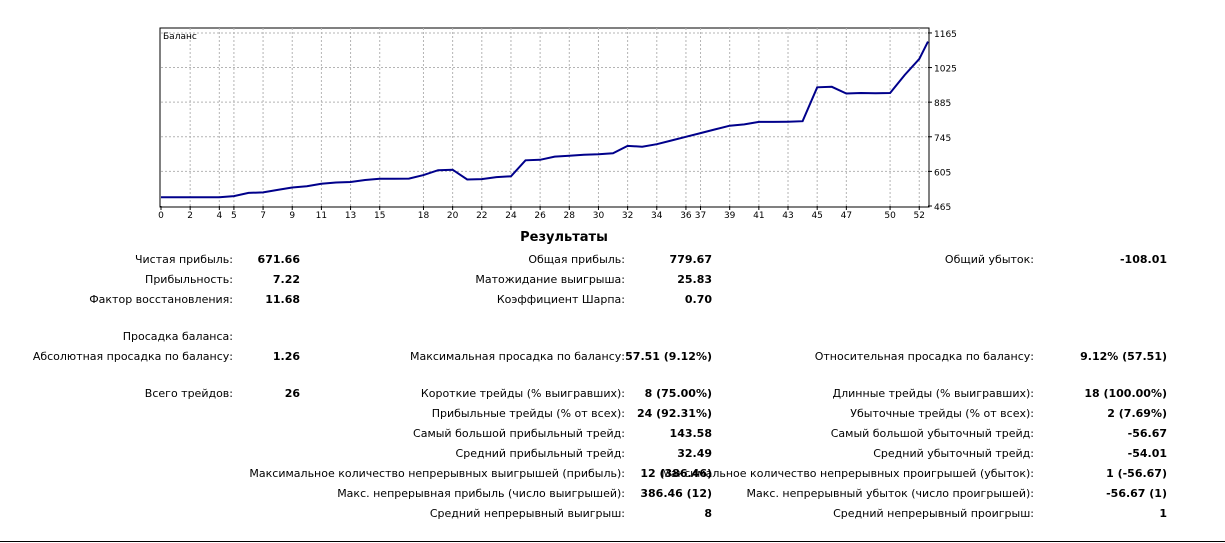 This screenshot has width=1225, height=543. What do you see at coordinates (942, 104) in the screenshot?
I see `y-tick-label: 885` at bounding box center [942, 104].